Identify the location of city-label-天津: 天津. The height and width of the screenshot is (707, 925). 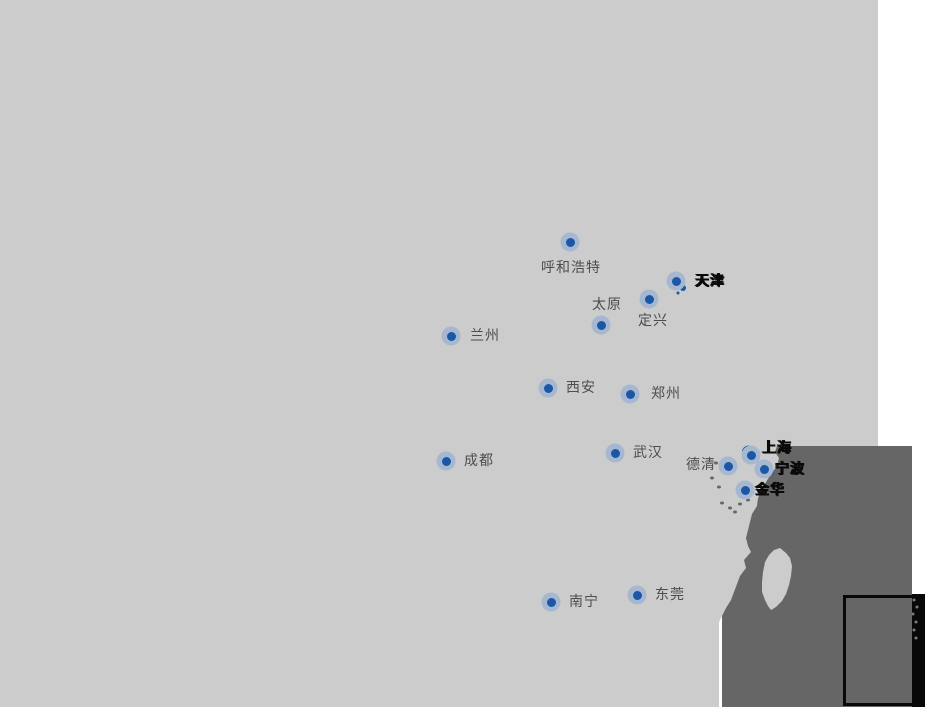
(710, 281).